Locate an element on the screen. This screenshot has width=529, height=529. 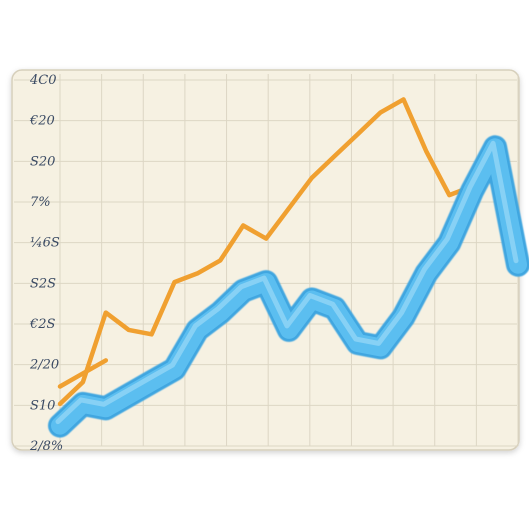
y-tick-label: ¼6S is located at coordinates (45, 243).